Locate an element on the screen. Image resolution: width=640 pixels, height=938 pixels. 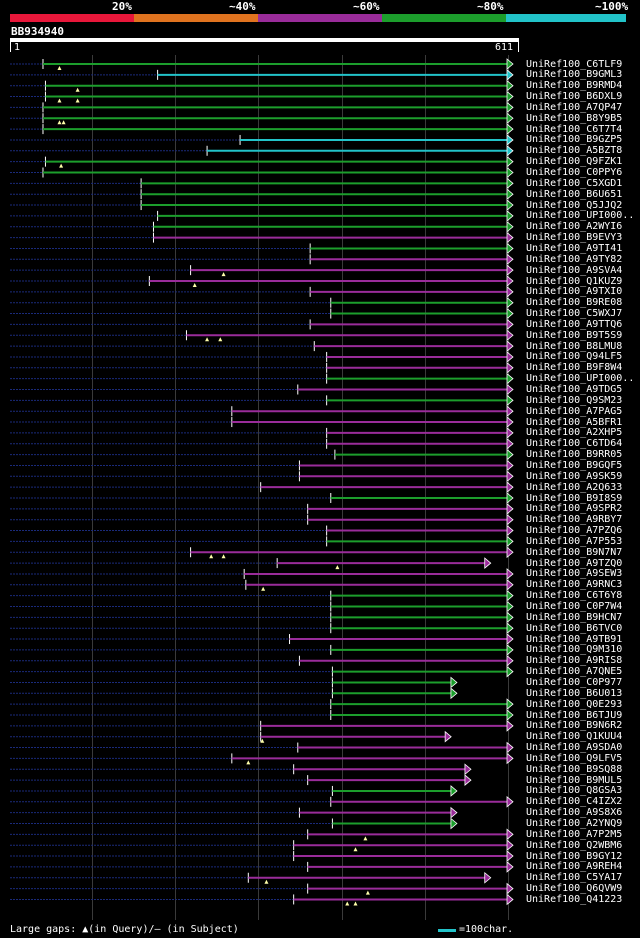
hit-label: UniRef100_A9RIS8 is located at coordinates (574, 661).